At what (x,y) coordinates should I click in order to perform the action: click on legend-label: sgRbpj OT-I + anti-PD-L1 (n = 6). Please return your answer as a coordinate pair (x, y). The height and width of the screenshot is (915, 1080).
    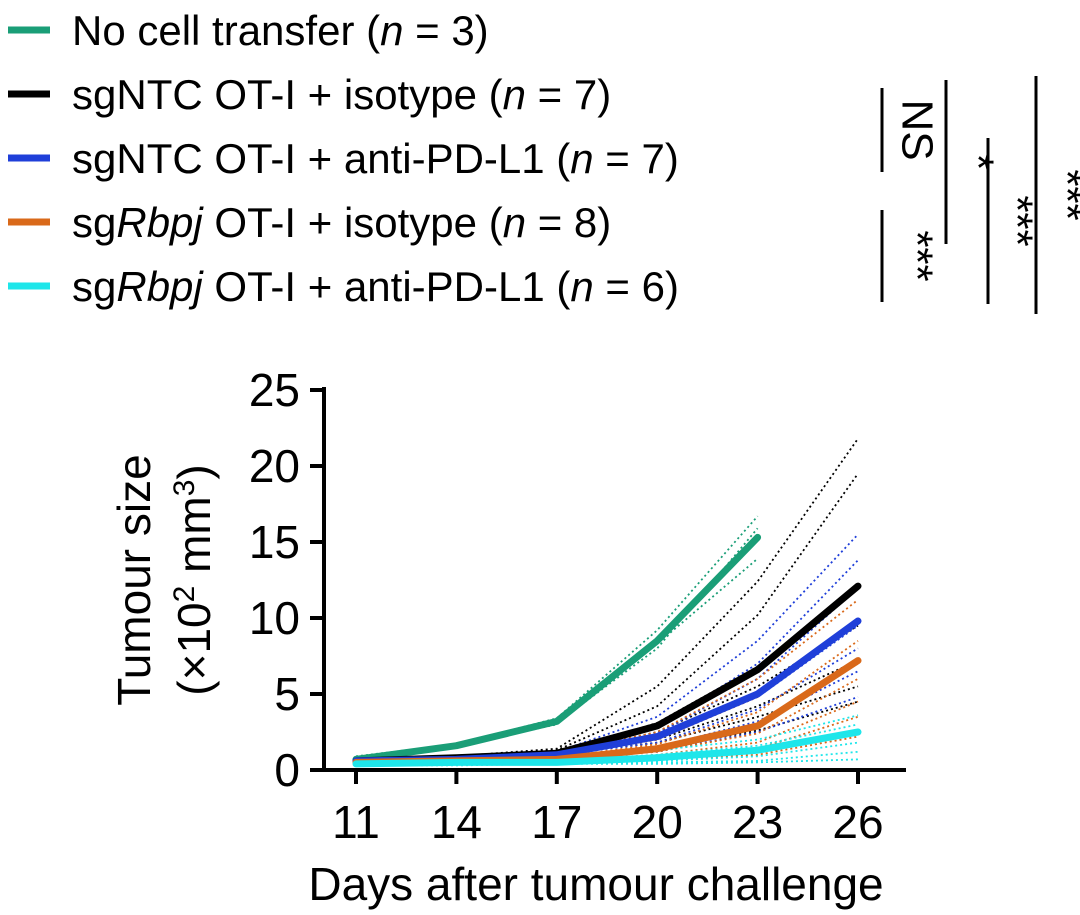
    Looking at the image, I should click on (375, 286).